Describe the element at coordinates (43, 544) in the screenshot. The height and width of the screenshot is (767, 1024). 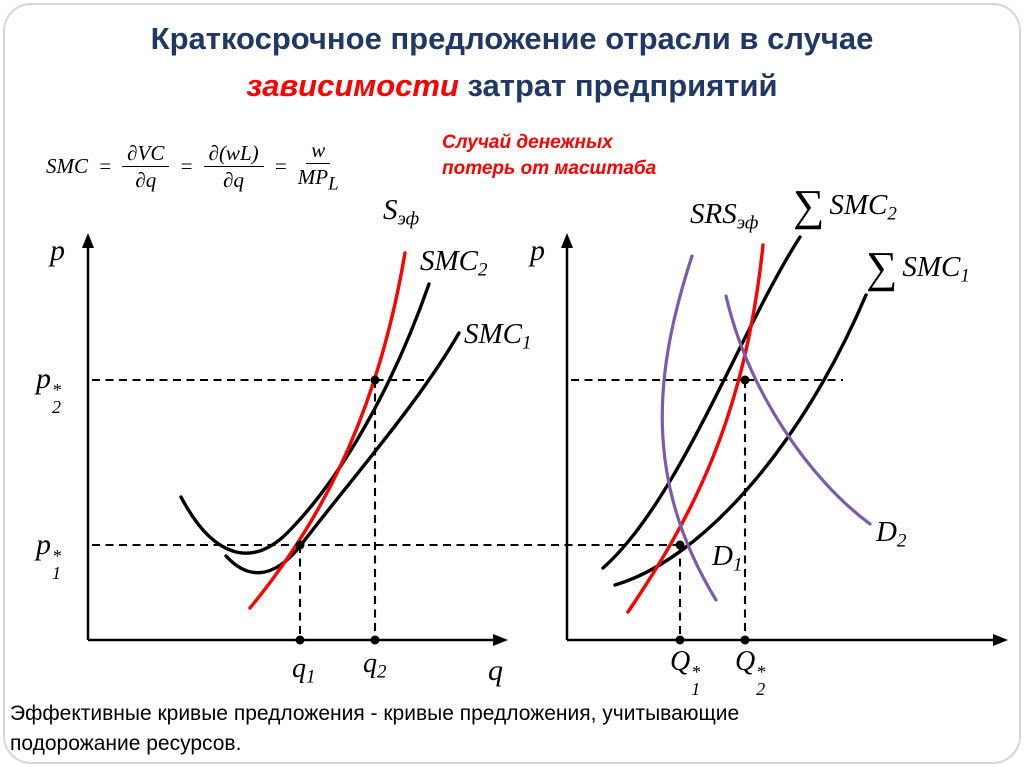
I see `p1-base: p` at that location.